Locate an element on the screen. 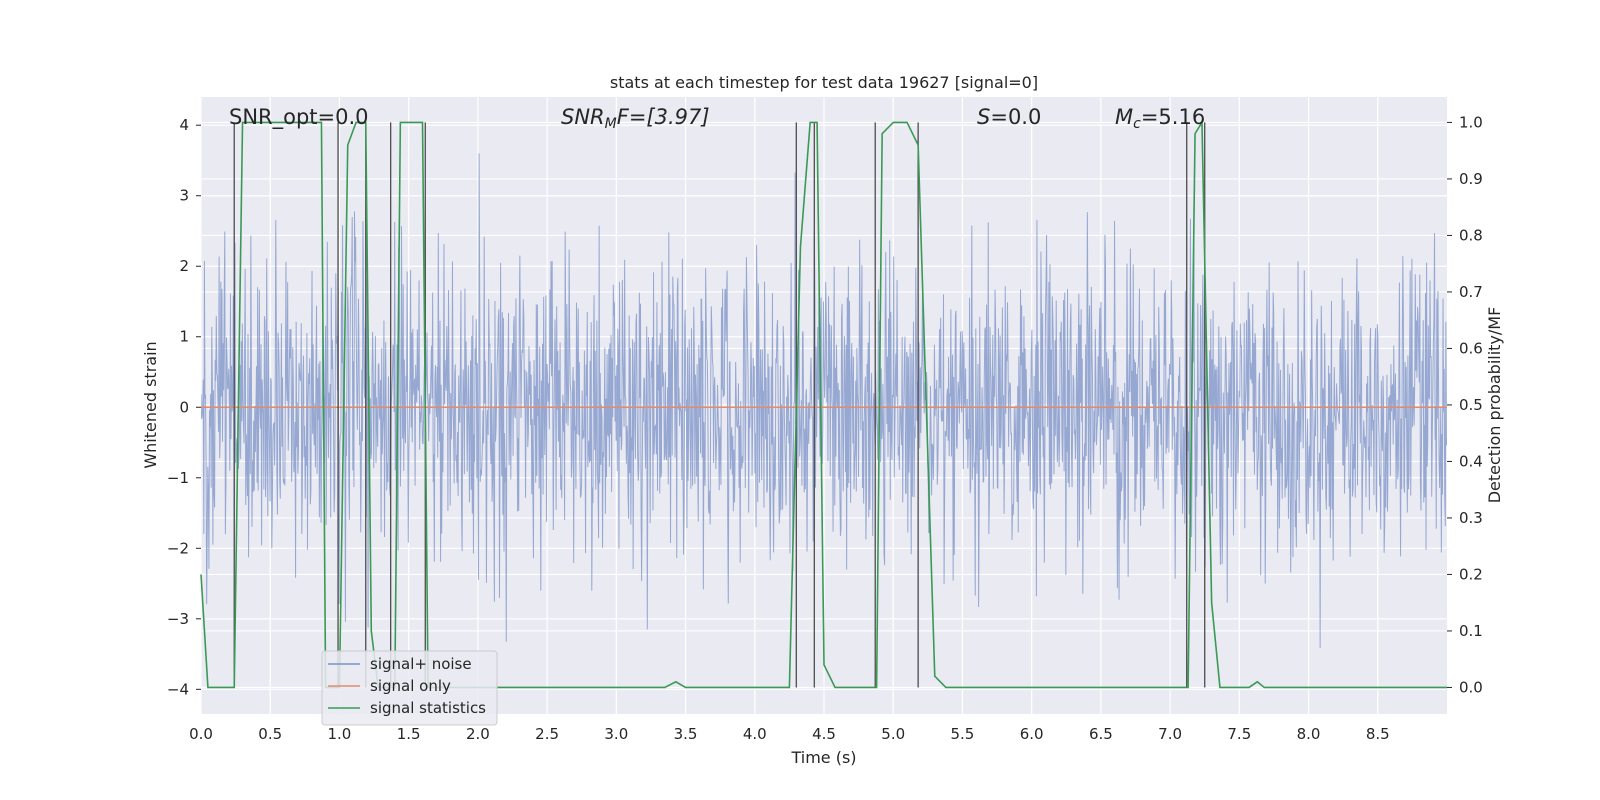 The image size is (1600, 800). legend-label-signal-statistics: signal statistics is located at coordinates (428, 708).